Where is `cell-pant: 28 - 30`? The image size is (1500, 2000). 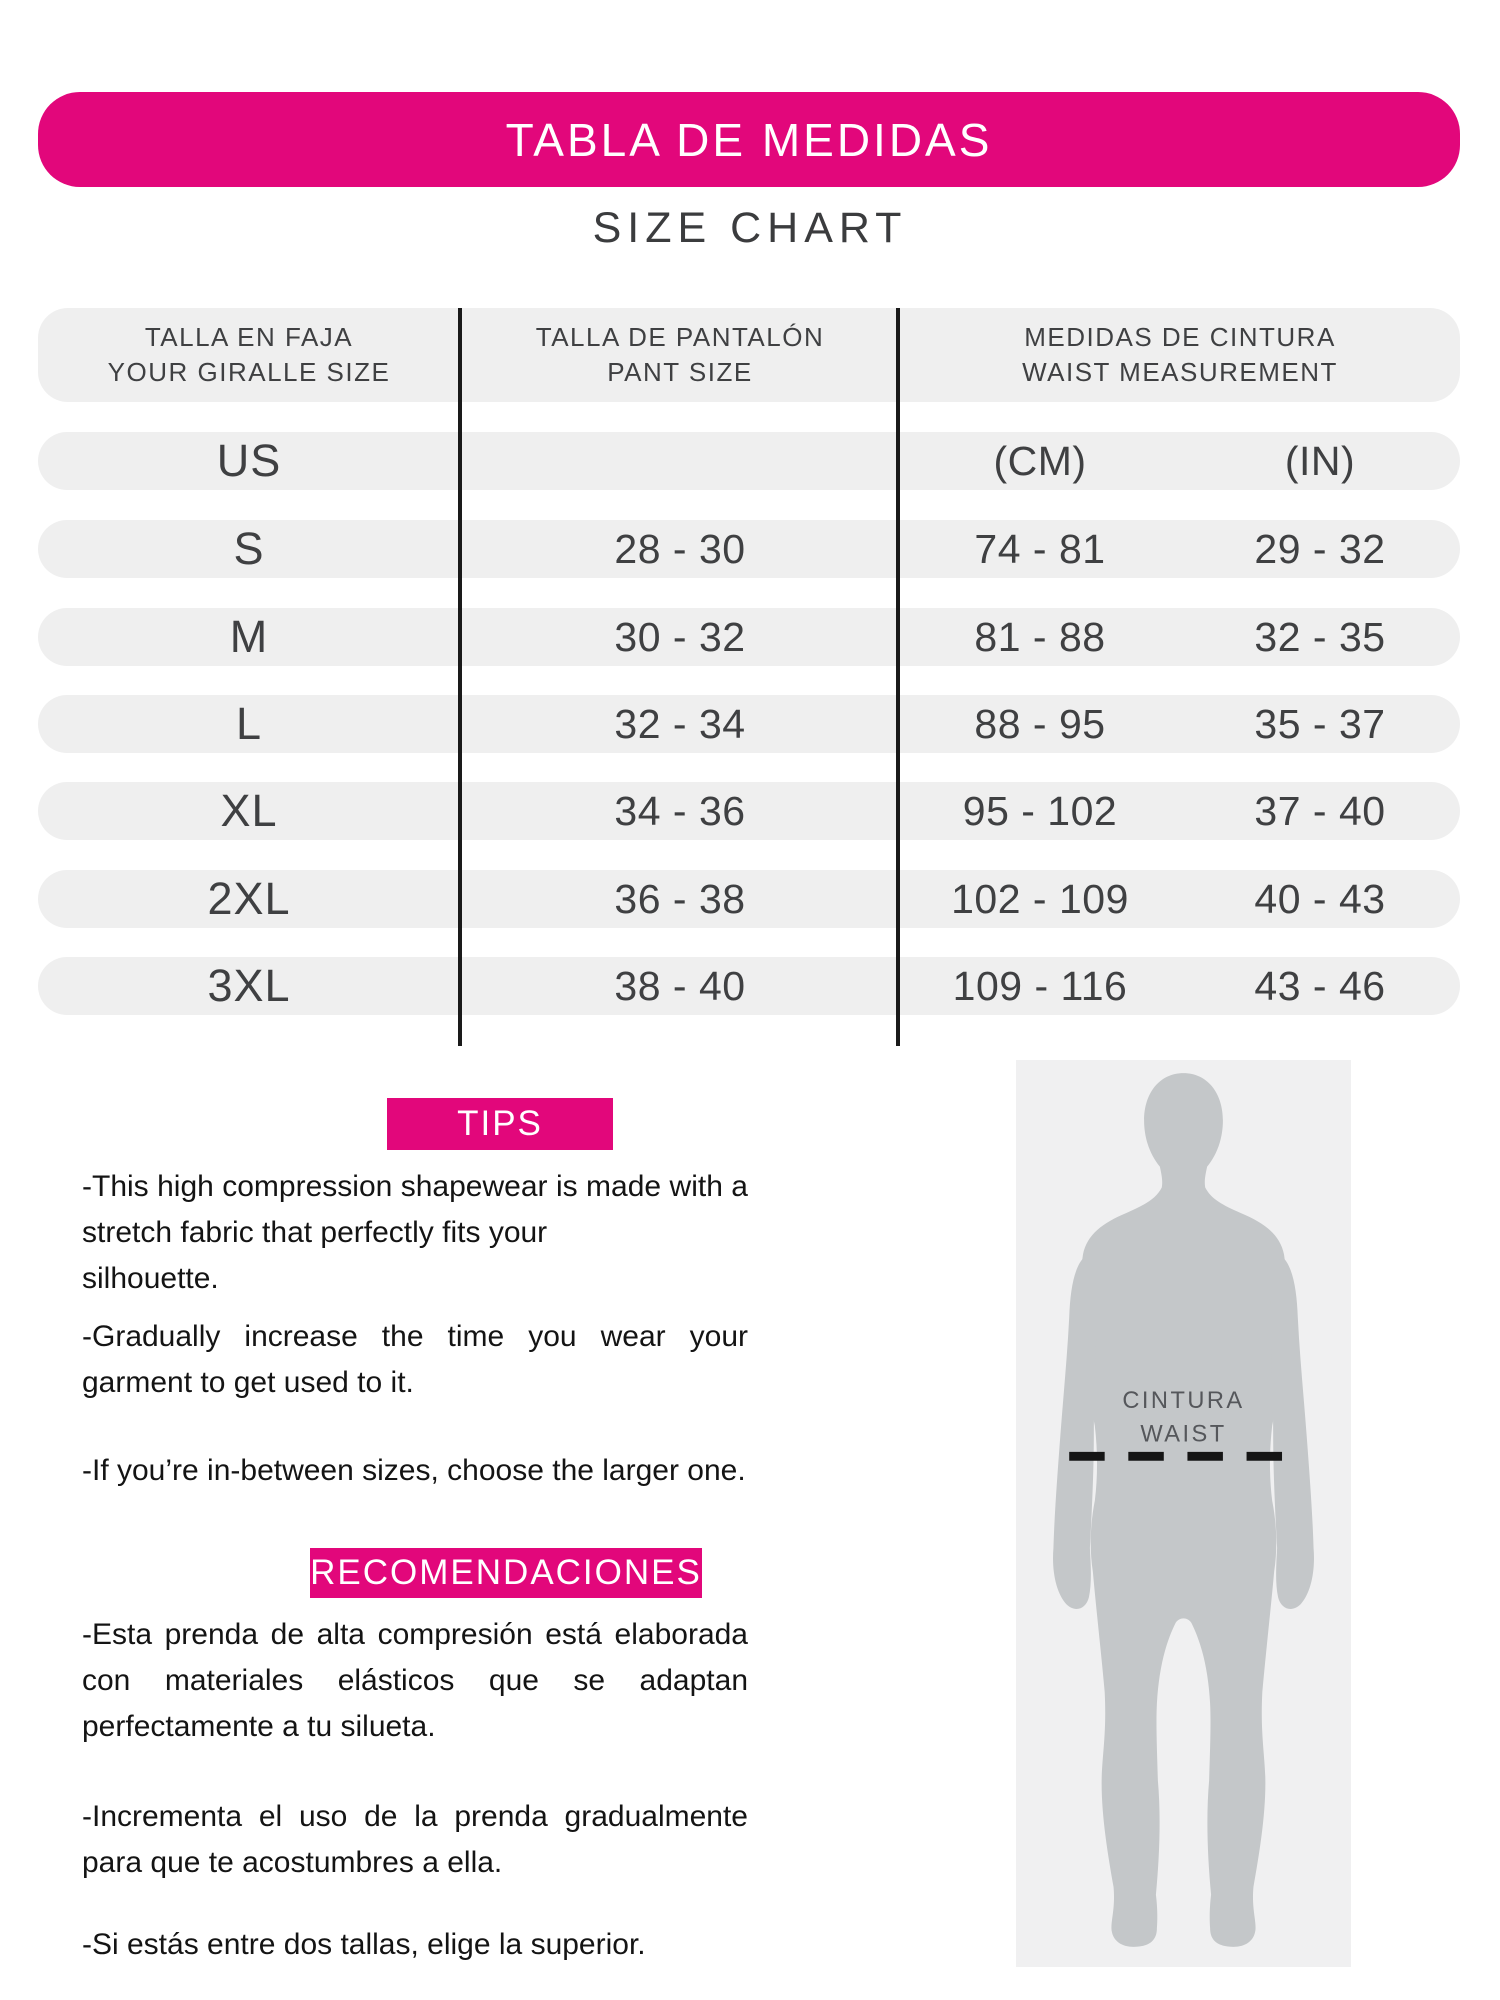 cell-pant: 28 - 30 is located at coordinates (680, 548).